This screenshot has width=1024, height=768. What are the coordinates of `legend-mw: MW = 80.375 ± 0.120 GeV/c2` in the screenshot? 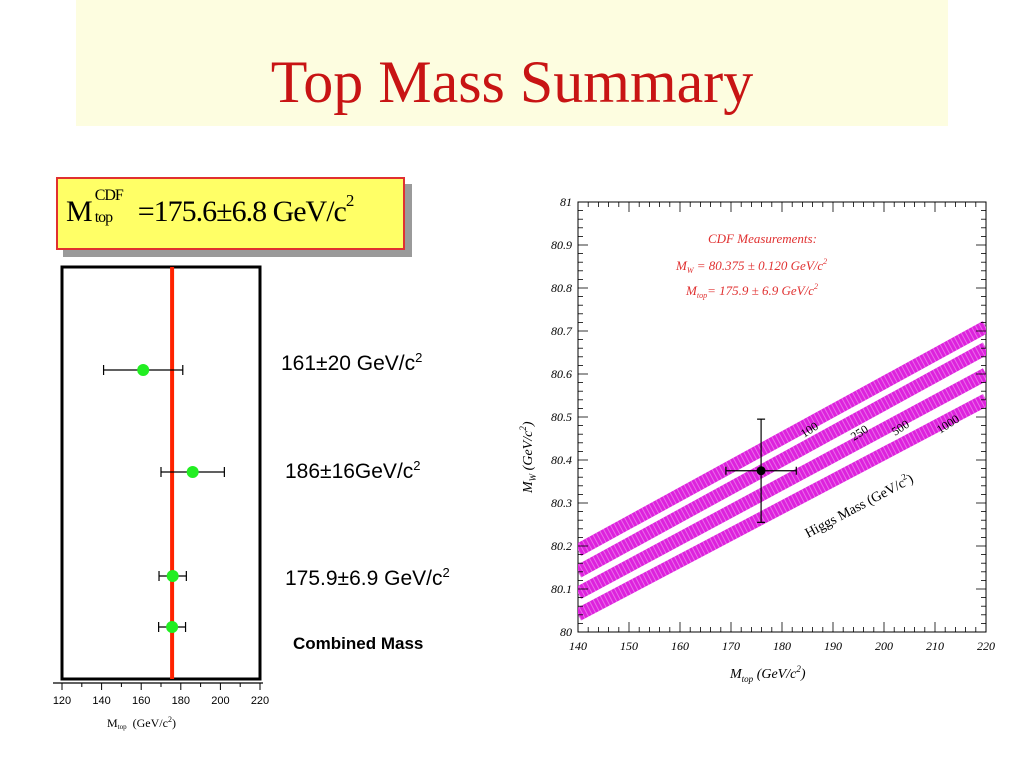 It's located at (751, 266).